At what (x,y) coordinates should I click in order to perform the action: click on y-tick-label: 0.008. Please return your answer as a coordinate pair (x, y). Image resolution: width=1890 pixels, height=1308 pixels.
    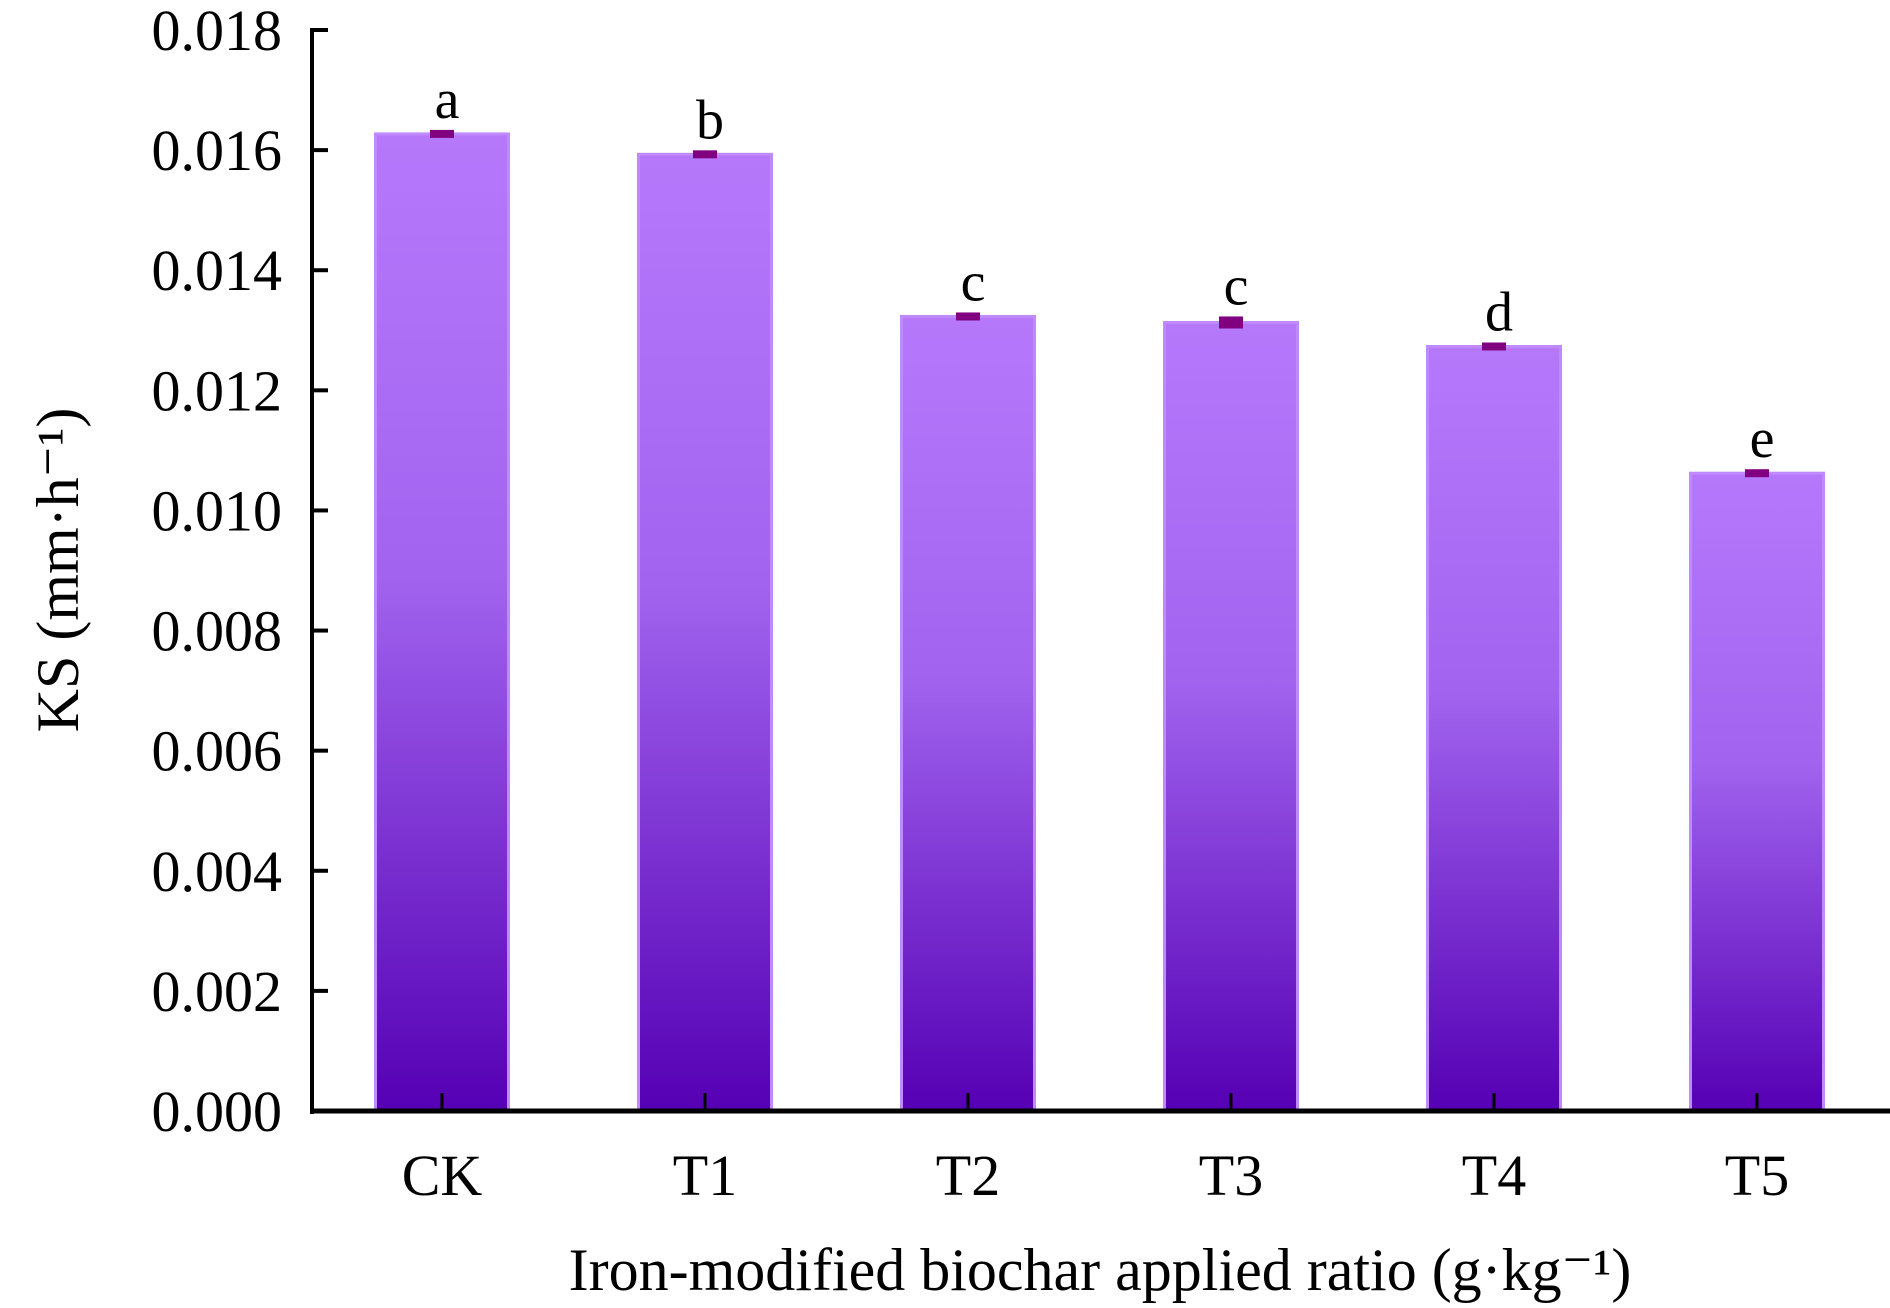
    Looking at the image, I should click on (217, 631).